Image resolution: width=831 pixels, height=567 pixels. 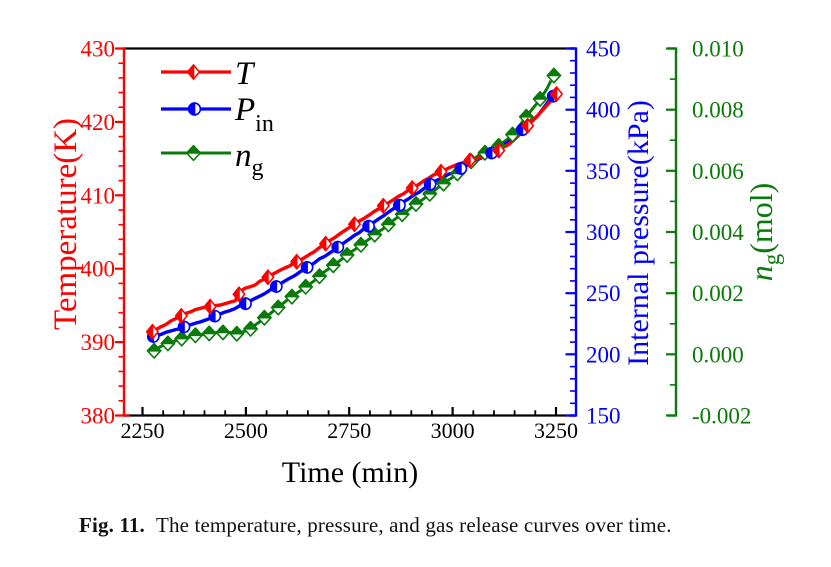 I want to click on svg-text: 3250, so click(x=556, y=430).